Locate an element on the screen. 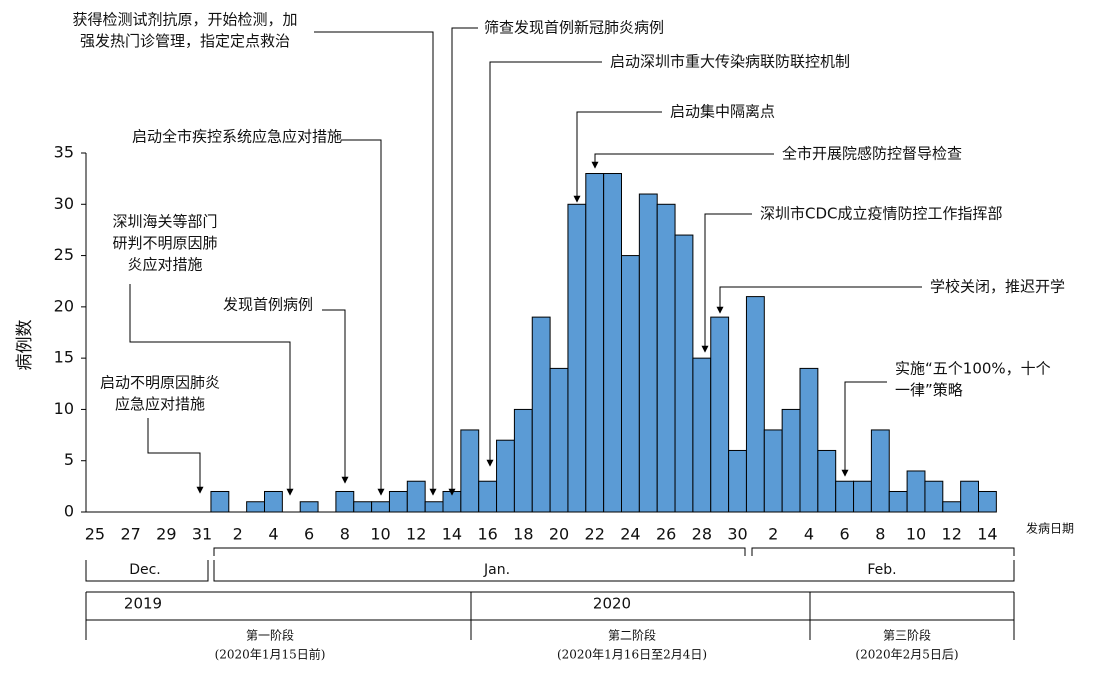 This screenshot has height=677, width=1093. x-tick-label: 8 is located at coordinates (345, 534).